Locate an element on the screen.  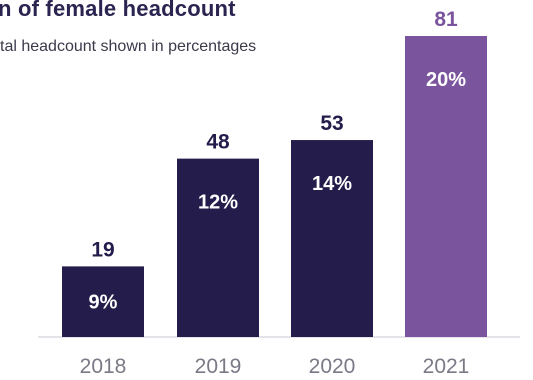
x-tick-label-2019: 2019 is located at coordinates (218, 366).